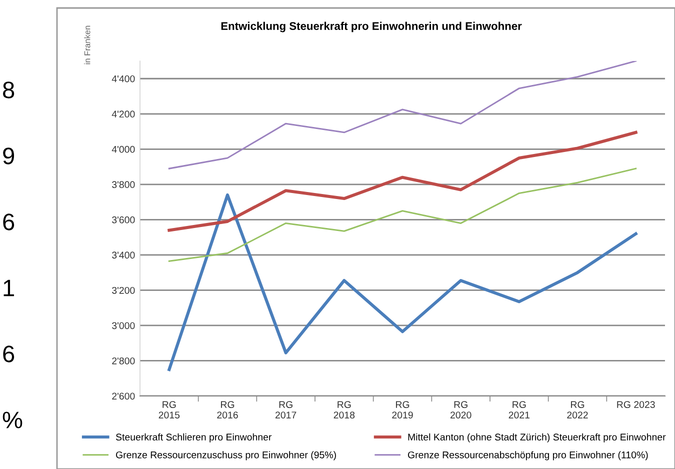  I want to click on text: 8, so click(8, 90).